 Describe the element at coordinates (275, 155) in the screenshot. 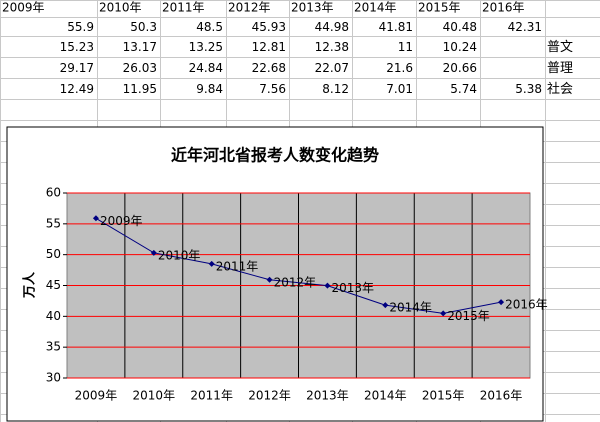

I see `chart-title: 近年河北省报考人数变化趋势` at that location.